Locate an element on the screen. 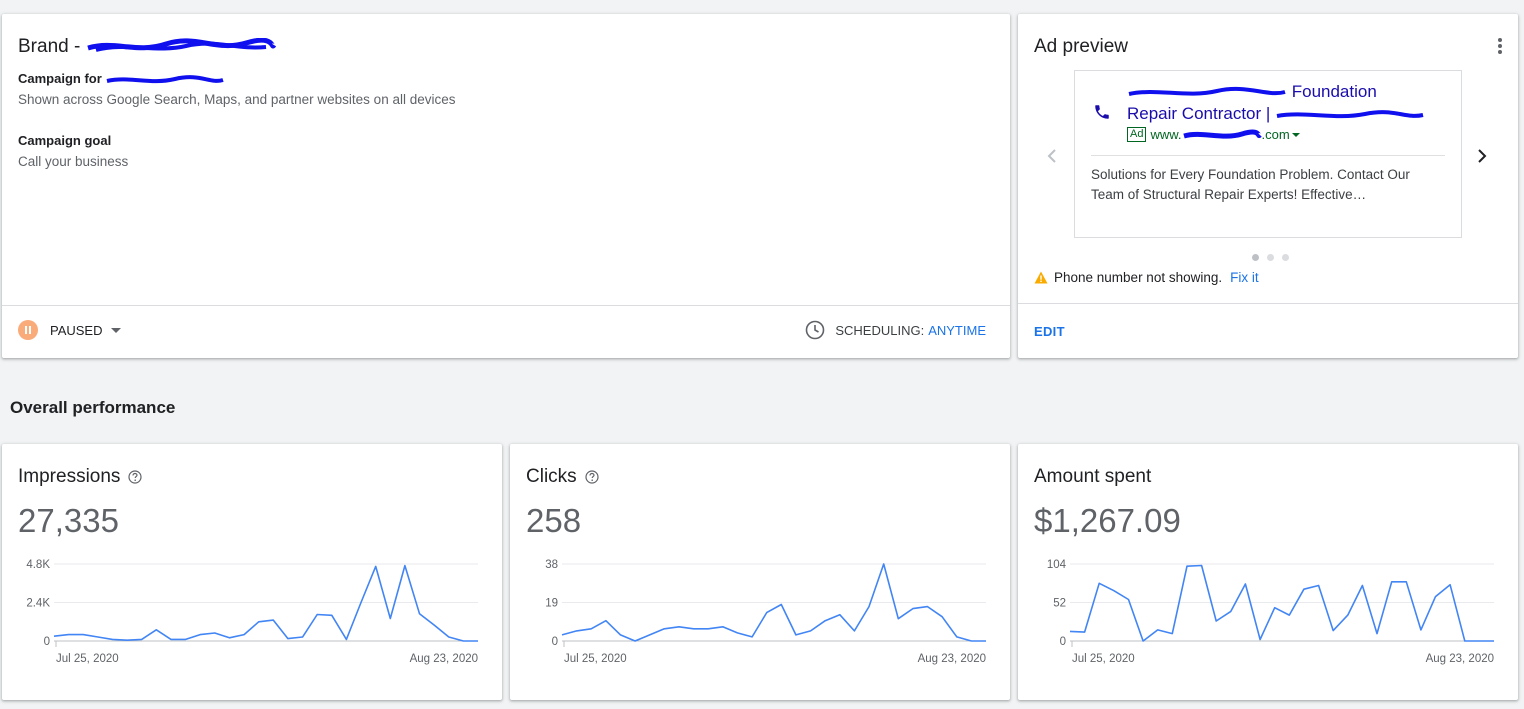 The image size is (1524, 709). brand-prefix: Brand - is located at coordinates (49, 46).